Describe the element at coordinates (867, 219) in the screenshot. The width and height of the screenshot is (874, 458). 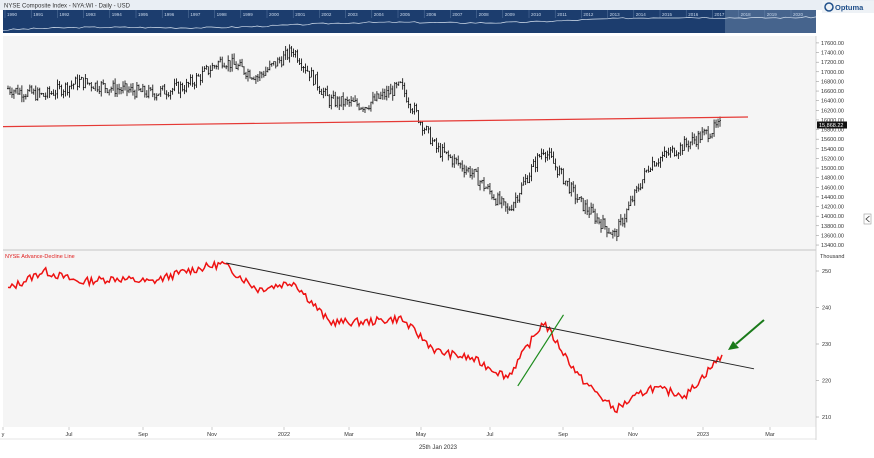
I see `axis-scroll-arrow` at that location.